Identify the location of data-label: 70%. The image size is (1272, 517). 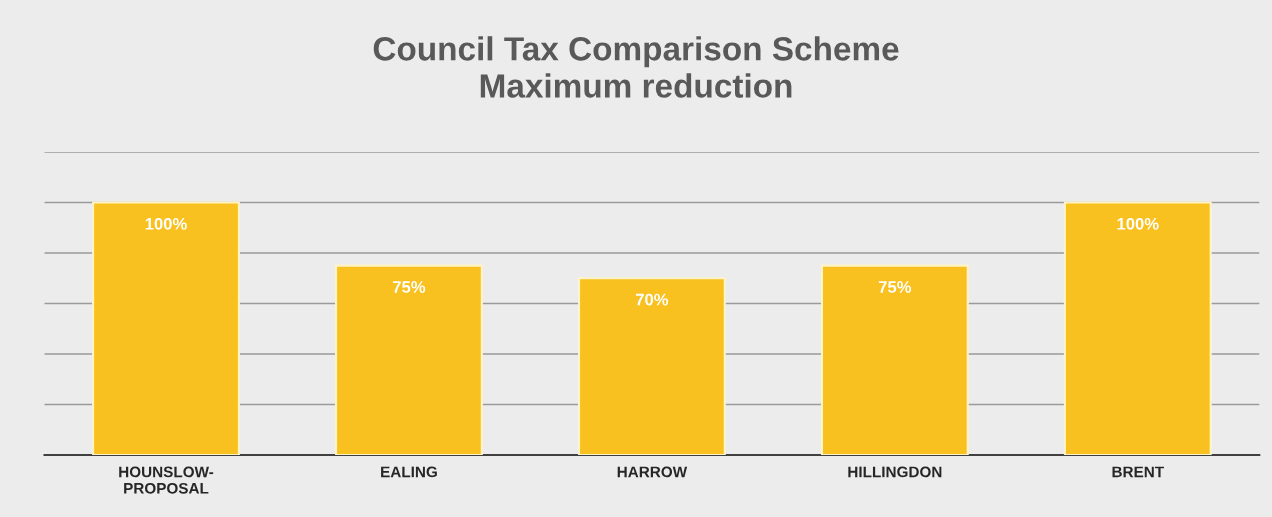
(652, 299).